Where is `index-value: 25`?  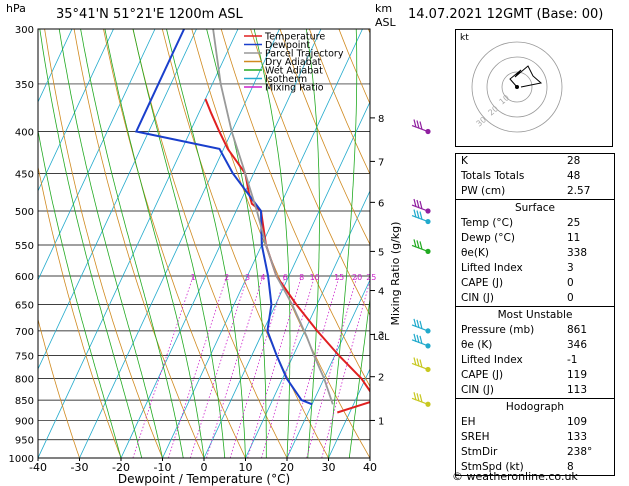
index-value: 25 is located at coordinates (574, 223).